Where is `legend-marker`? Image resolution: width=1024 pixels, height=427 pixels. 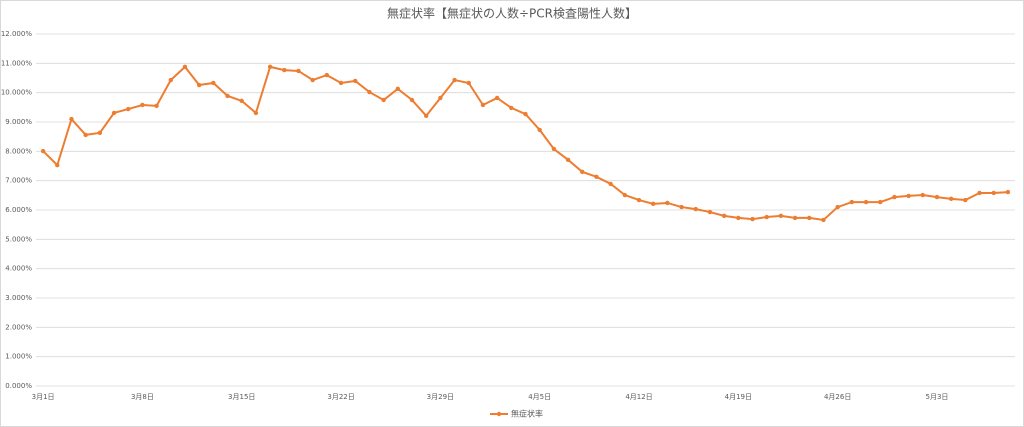 legend-marker is located at coordinates (499, 414).